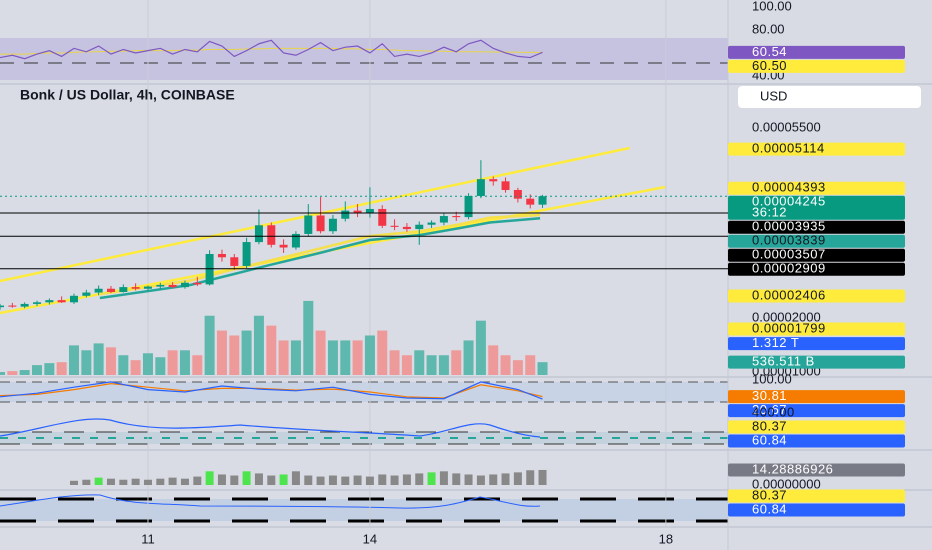  Describe the element at coordinates (271, 390) in the screenshot. I see `stoch-k` at that location.